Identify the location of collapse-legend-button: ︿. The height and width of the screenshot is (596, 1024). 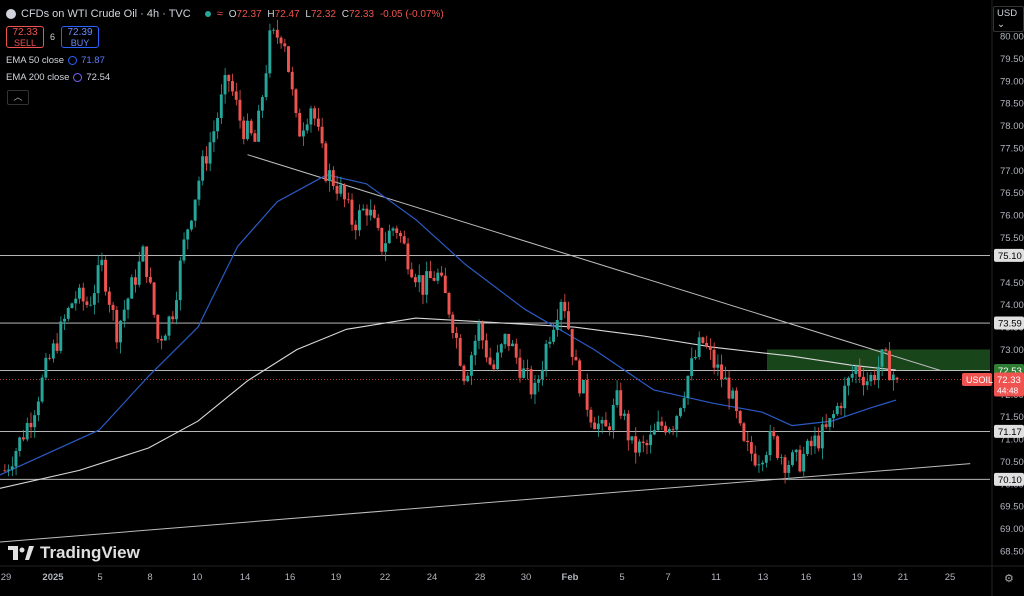
(18, 97).